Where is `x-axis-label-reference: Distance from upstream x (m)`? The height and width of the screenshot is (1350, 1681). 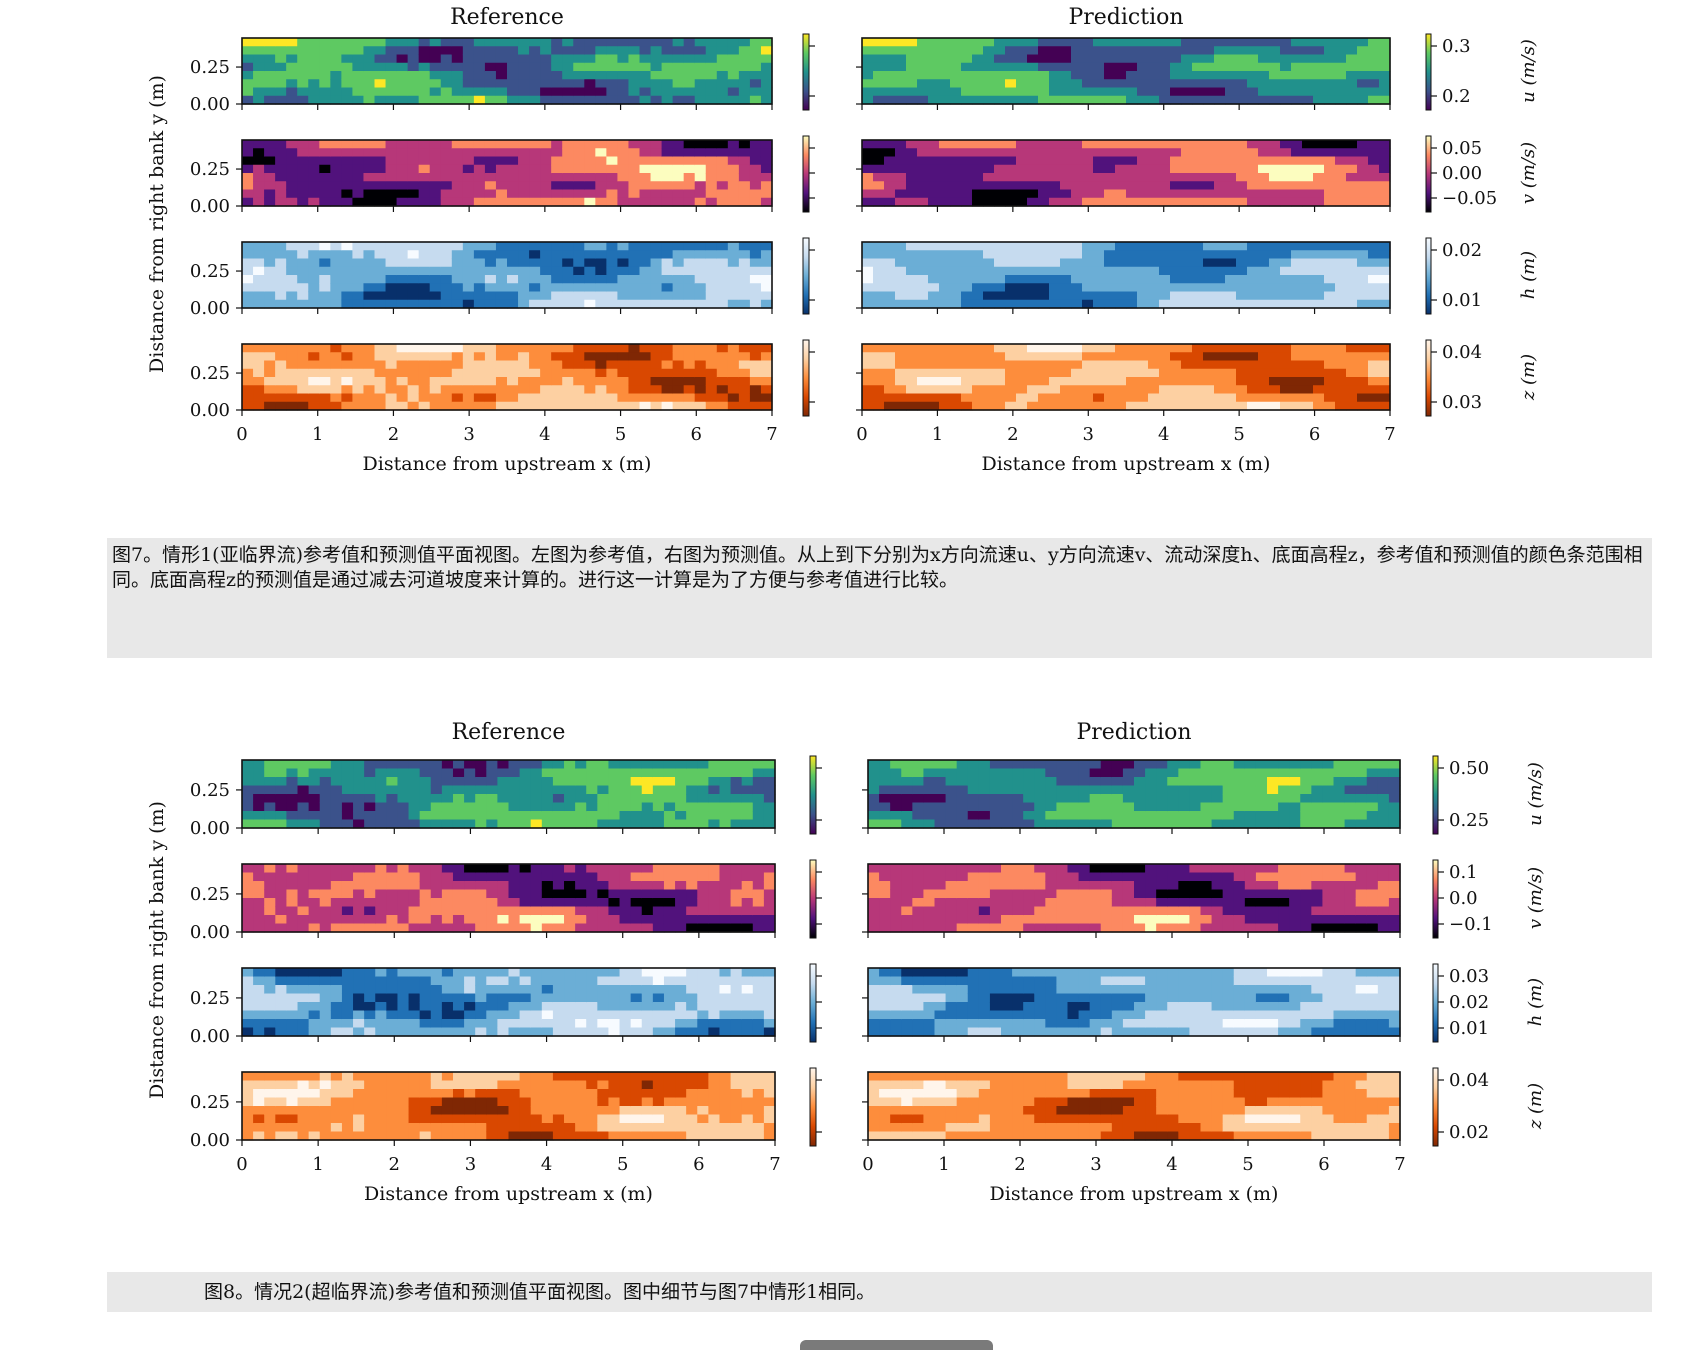 x-axis-label-reference: Distance from upstream x (m) is located at coordinates (507, 464).